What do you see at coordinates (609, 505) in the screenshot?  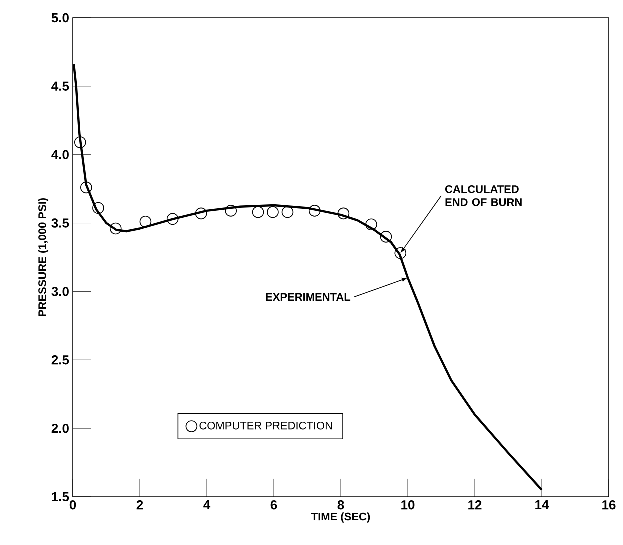 I see `x-tick-label: 16` at bounding box center [609, 505].